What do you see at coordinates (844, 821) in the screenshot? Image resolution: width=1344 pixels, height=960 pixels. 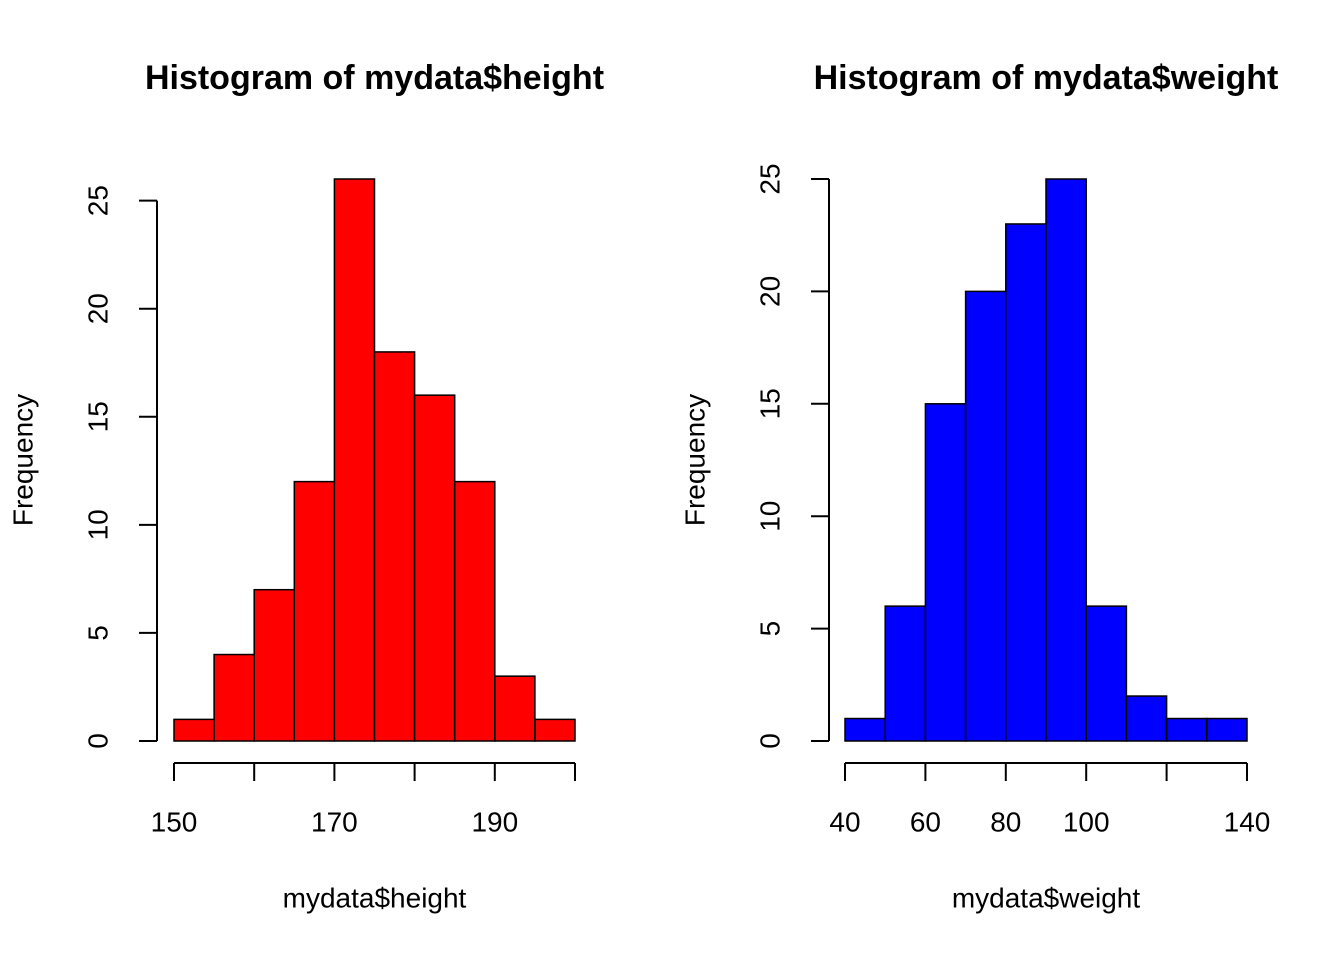 I see `x-tick-label: 40` at bounding box center [844, 821].